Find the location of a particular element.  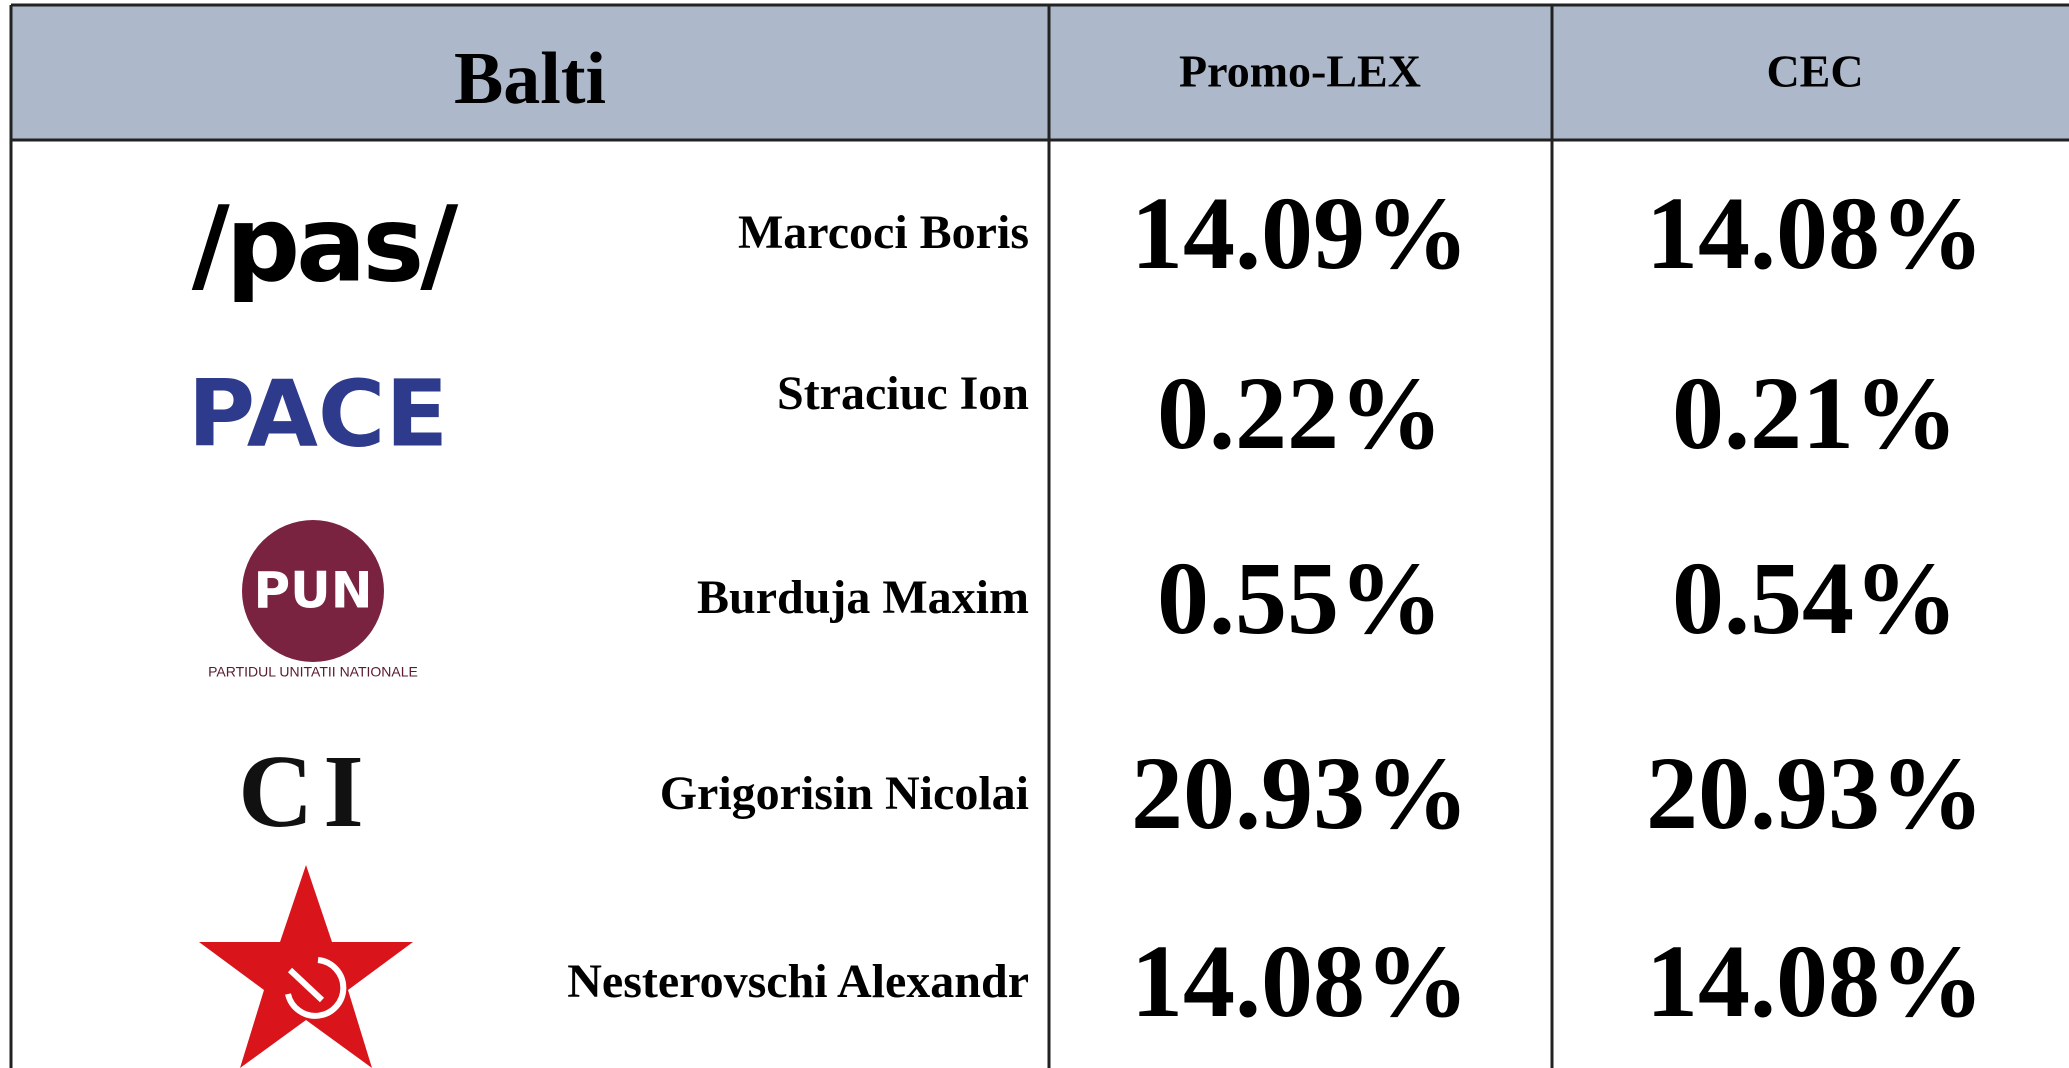

promo-lex-result: 14.09% is located at coordinates (1300, 233).